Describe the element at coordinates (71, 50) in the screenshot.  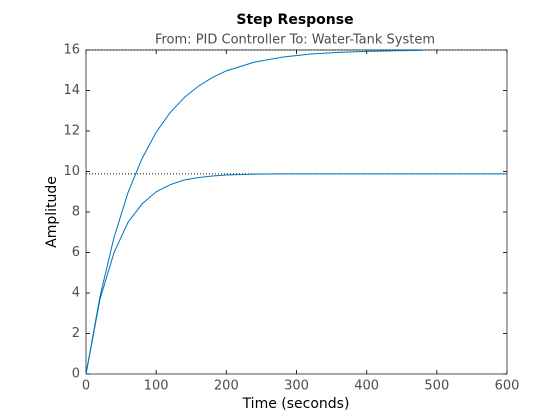
I see `y-tick-label: 16` at that location.